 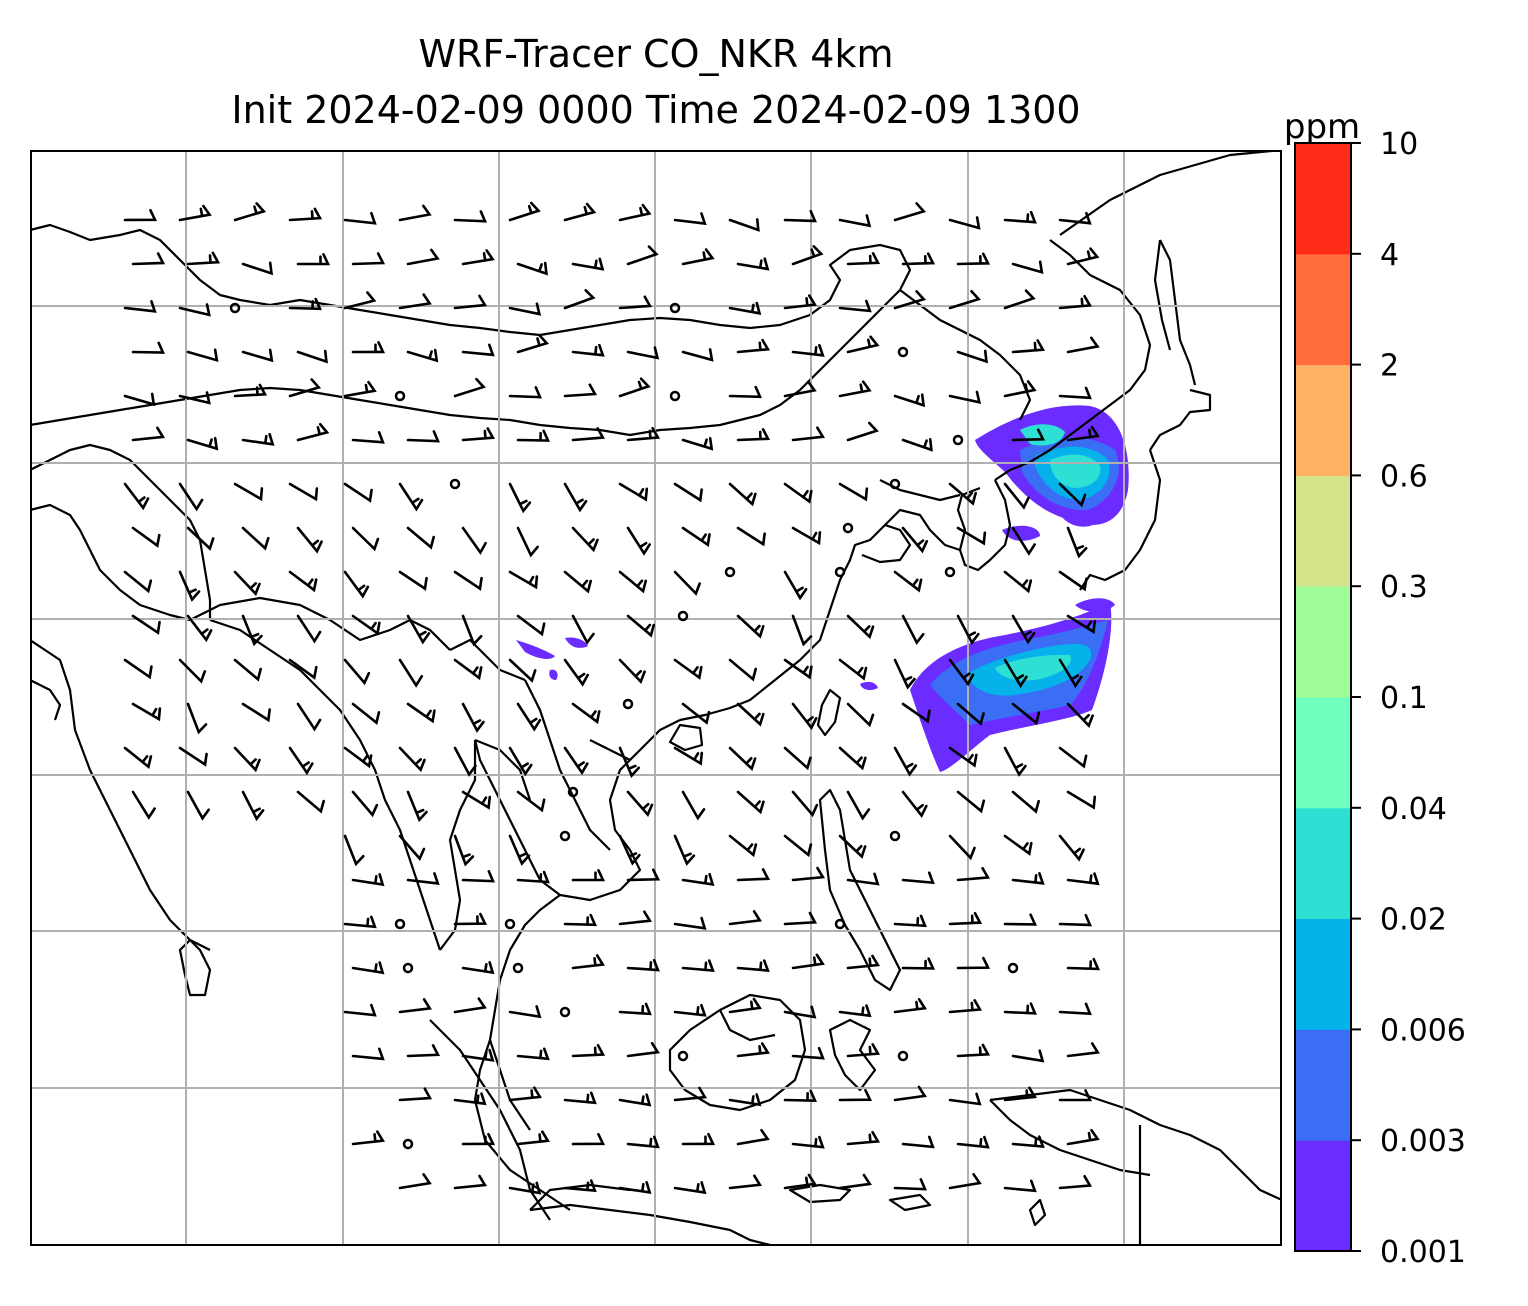 What do you see at coordinates (1404, 587) in the screenshot?
I see `colorbar-tick-label: 0.3` at bounding box center [1404, 587].